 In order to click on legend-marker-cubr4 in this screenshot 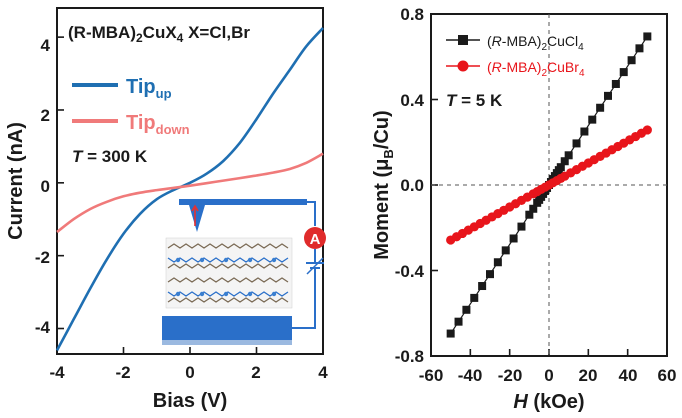, I will do `click(463, 66)`.